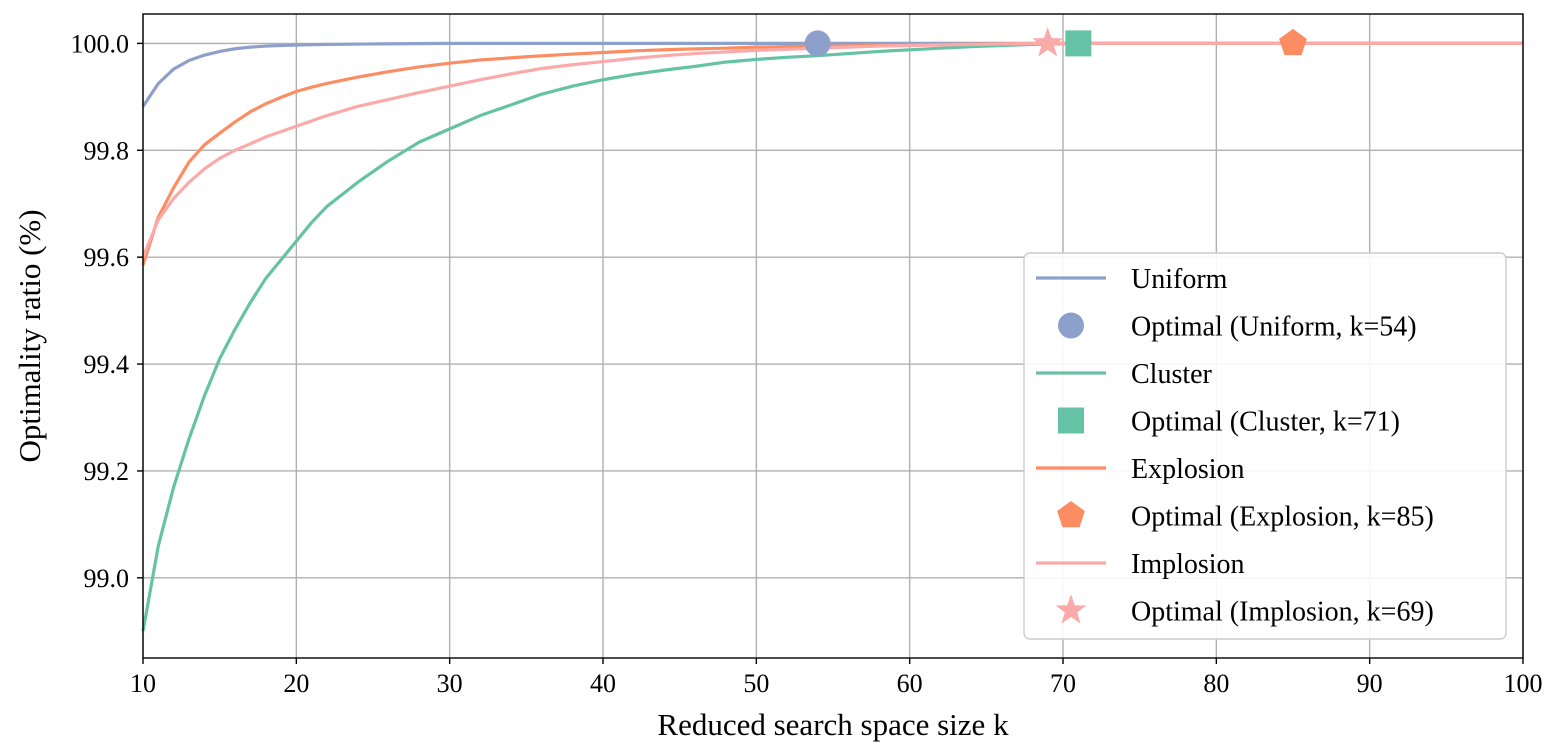 This screenshot has height=756, width=1562. Describe the element at coordinates (29, 335) in the screenshot. I see `y-axis-title: Optimality ratio (%)` at that location.